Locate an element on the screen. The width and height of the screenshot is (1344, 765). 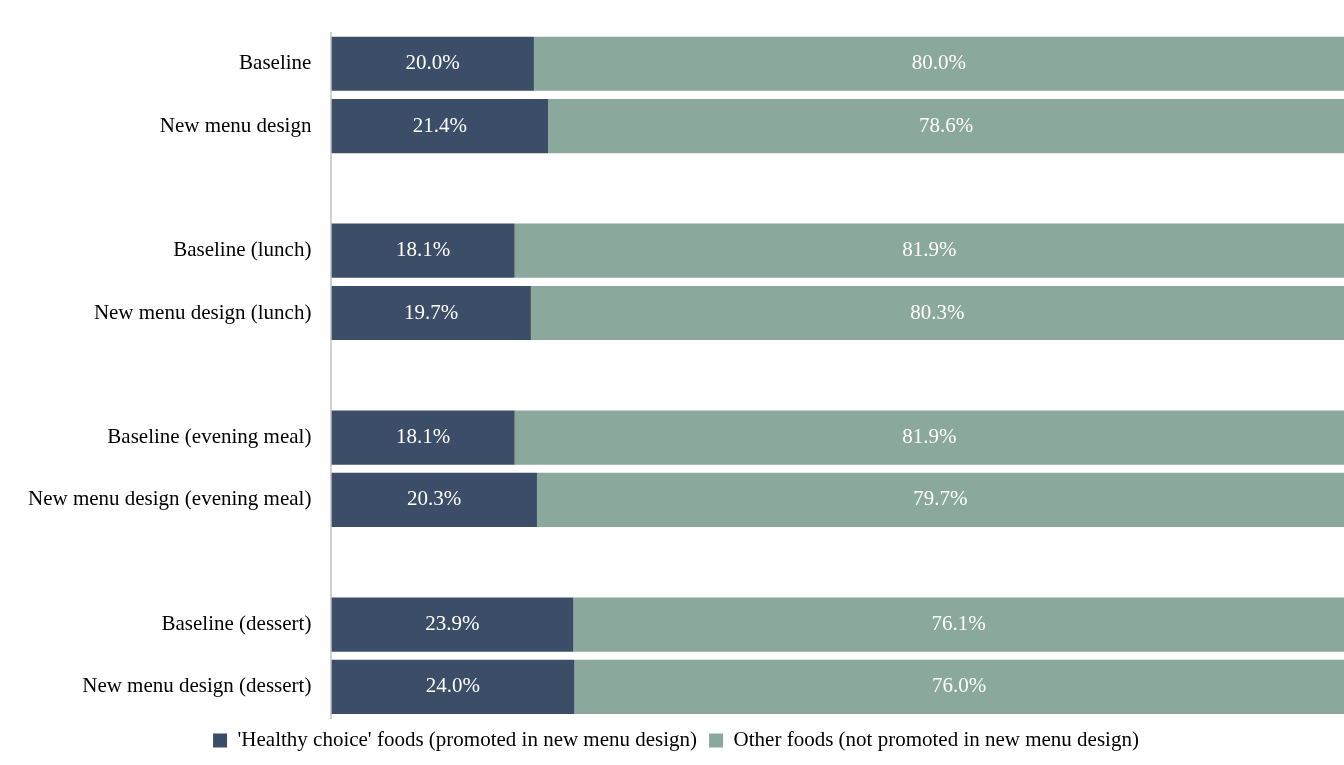
y-tick-label: New menu design (dessert) is located at coordinates (197, 685).